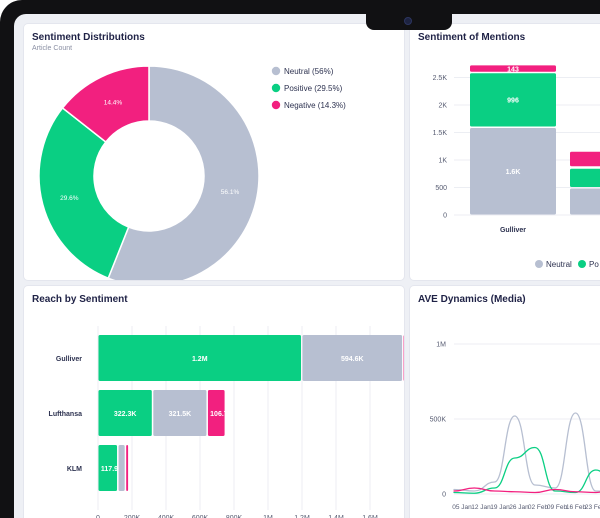 This screenshot has height=518, width=600. Describe the element at coordinates (559, 264) in the screenshot. I see `legend-label: Neutral` at that location.